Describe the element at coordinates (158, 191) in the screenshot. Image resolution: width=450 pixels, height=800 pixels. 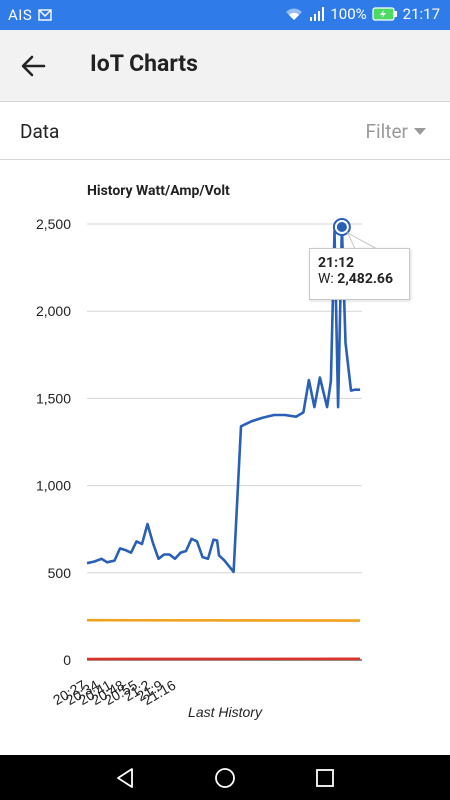
I see `chart-title: History Watt/Amp/Volt` at that location.